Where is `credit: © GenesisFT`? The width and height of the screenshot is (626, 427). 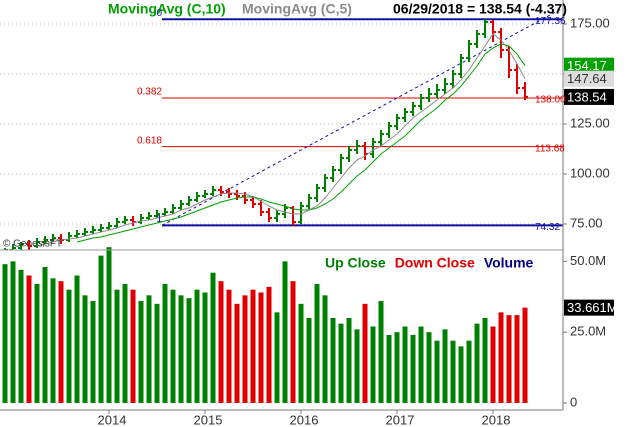 credit: © GenesisFT is located at coordinates (32, 244).